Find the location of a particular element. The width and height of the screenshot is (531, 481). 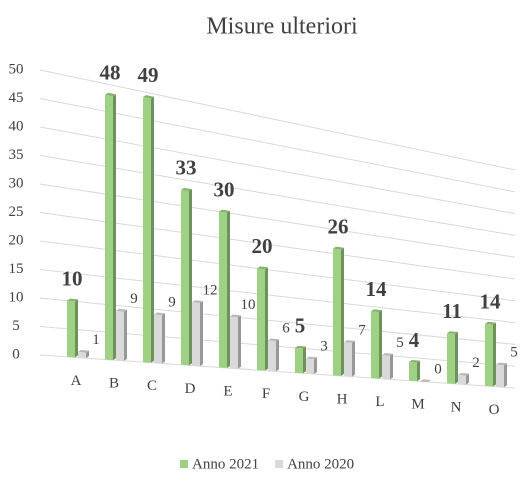

data-label: 48 is located at coordinates (110, 73).